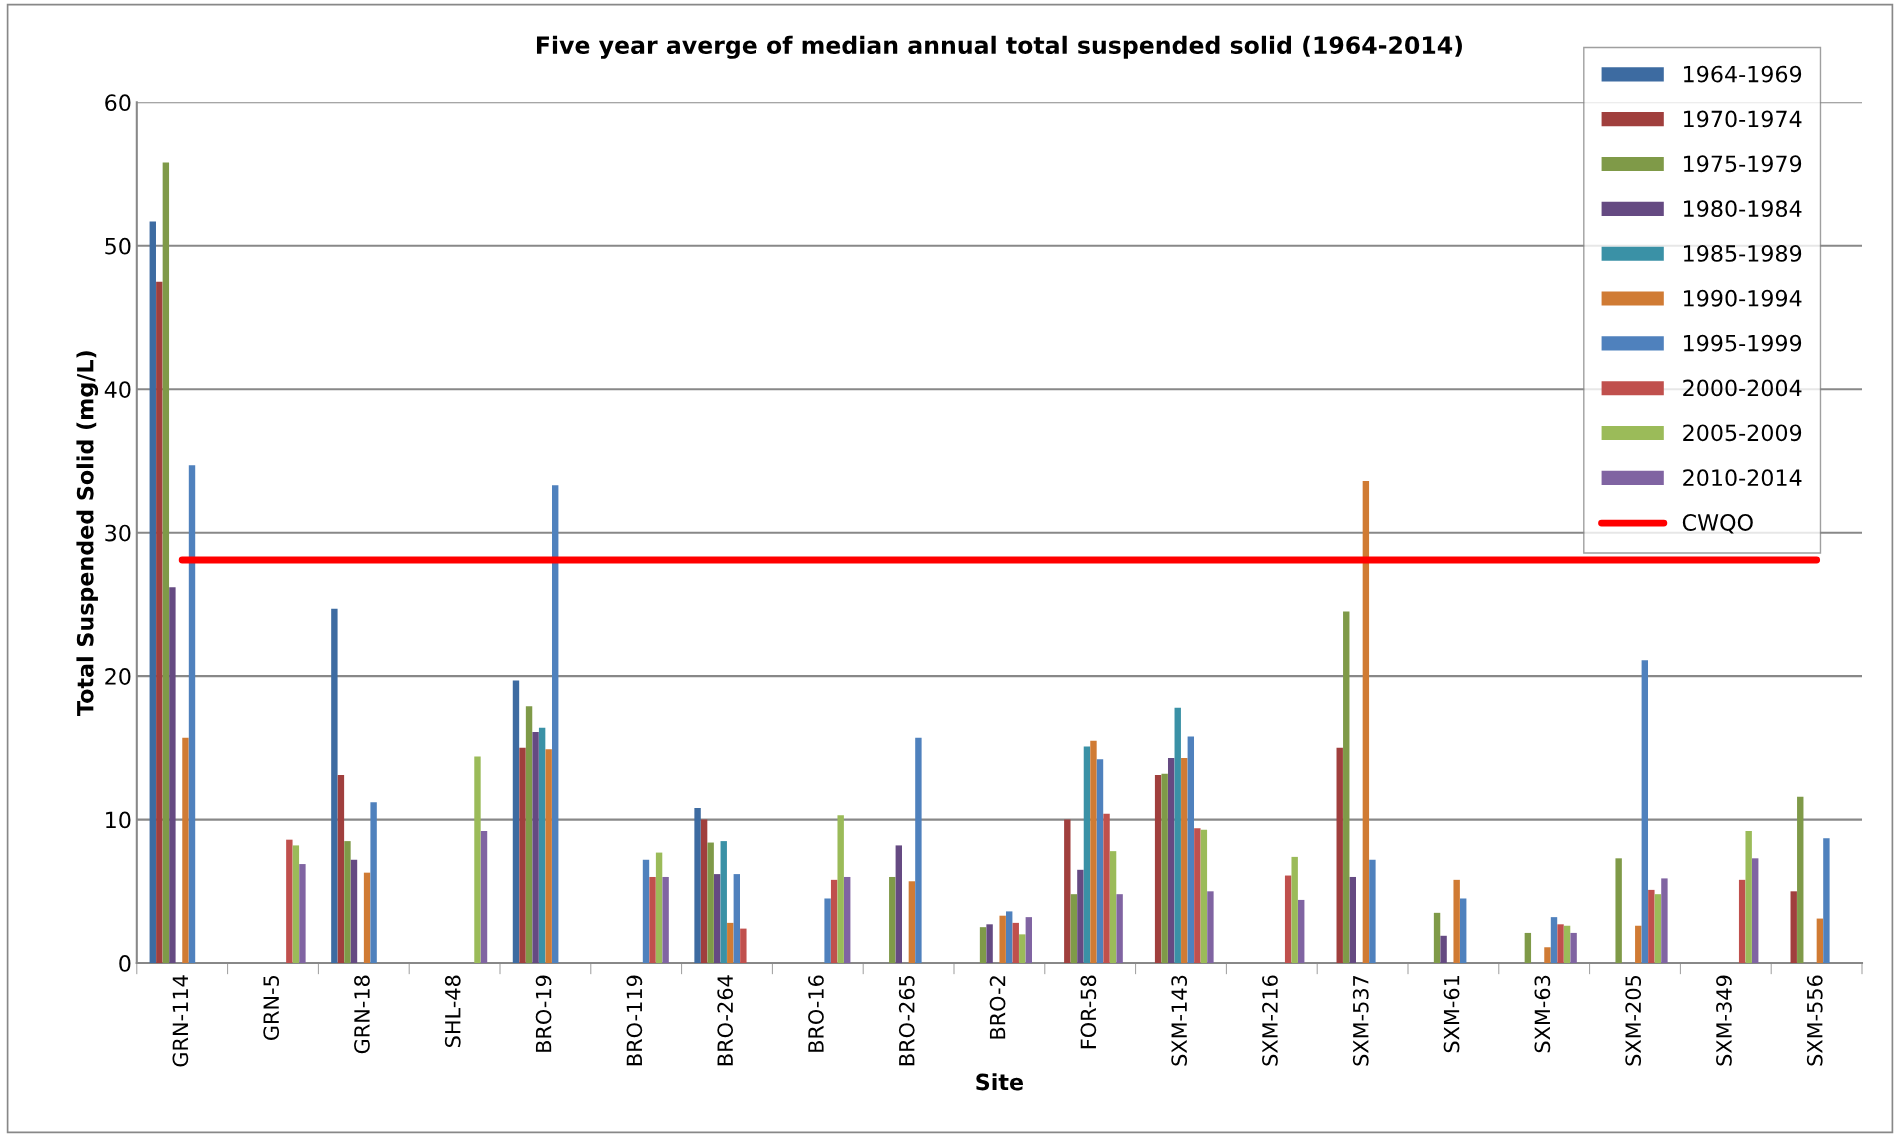  Describe the element at coordinates (816, 1013) in the screenshot. I see `x-tick-label: BRO-16` at that location.